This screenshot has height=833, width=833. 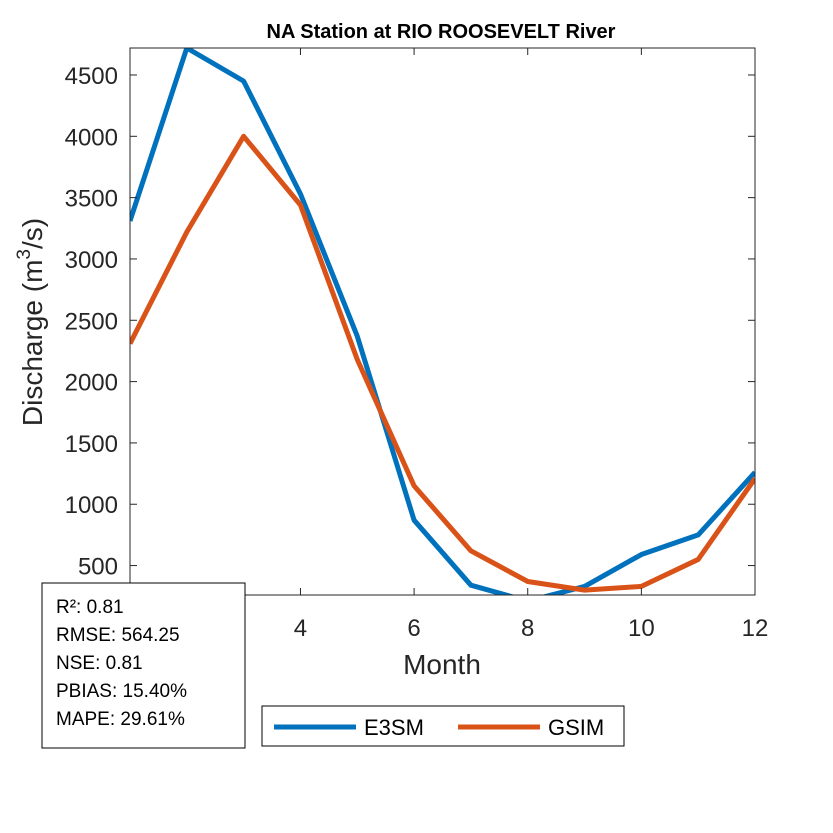 What do you see at coordinates (527, 628) in the screenshot?
I see `x-tick-label: 8` at bounding box center [527, 628].